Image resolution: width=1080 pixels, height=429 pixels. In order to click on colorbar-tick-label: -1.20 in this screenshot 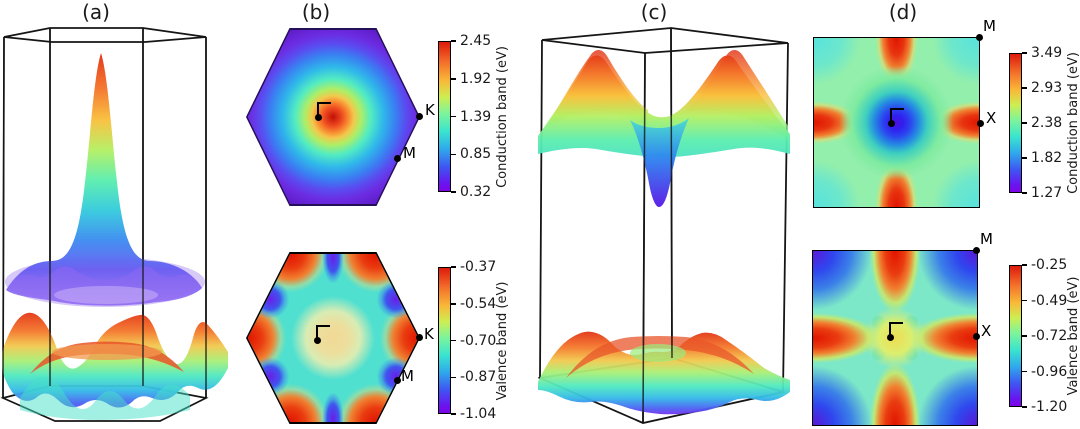, I will do `click(1049, 407)`.